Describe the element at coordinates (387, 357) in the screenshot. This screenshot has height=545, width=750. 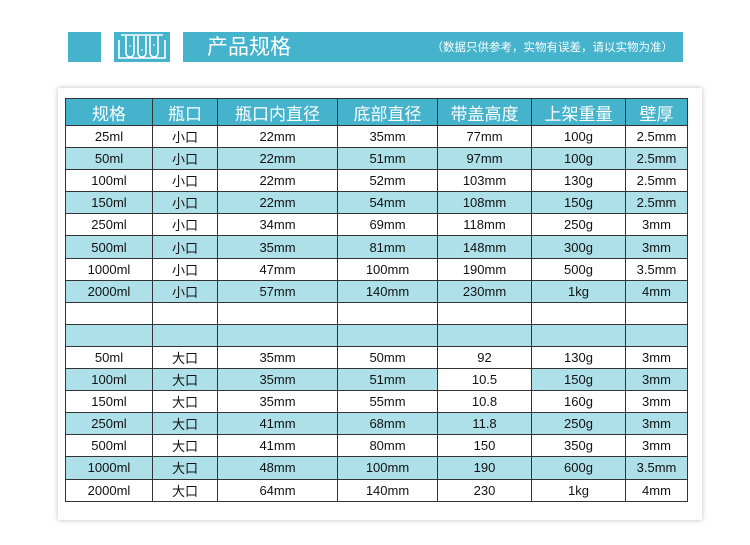
I see `table-cell: 50mm` at that location.